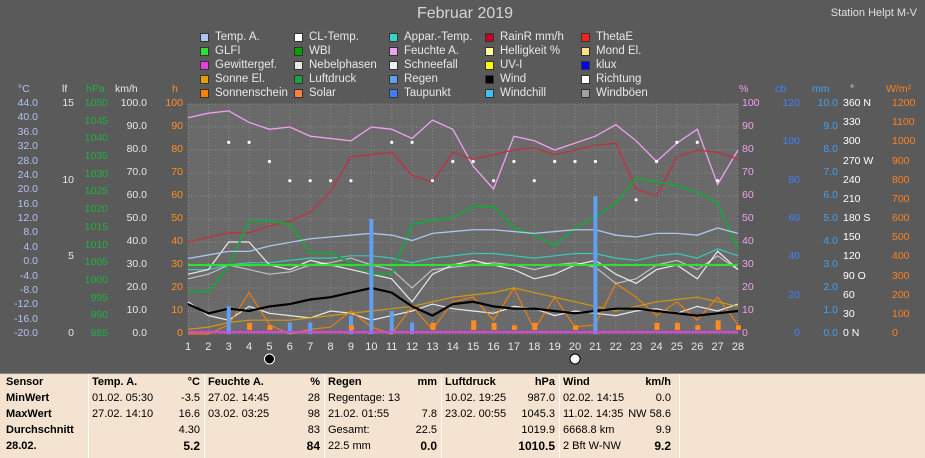 Image resolution: width=925 pixels, height=458 pixels. Describe the element at coordinates (28, 289) in the screenshot. I see `y-tick-label: -8.0` at that location.